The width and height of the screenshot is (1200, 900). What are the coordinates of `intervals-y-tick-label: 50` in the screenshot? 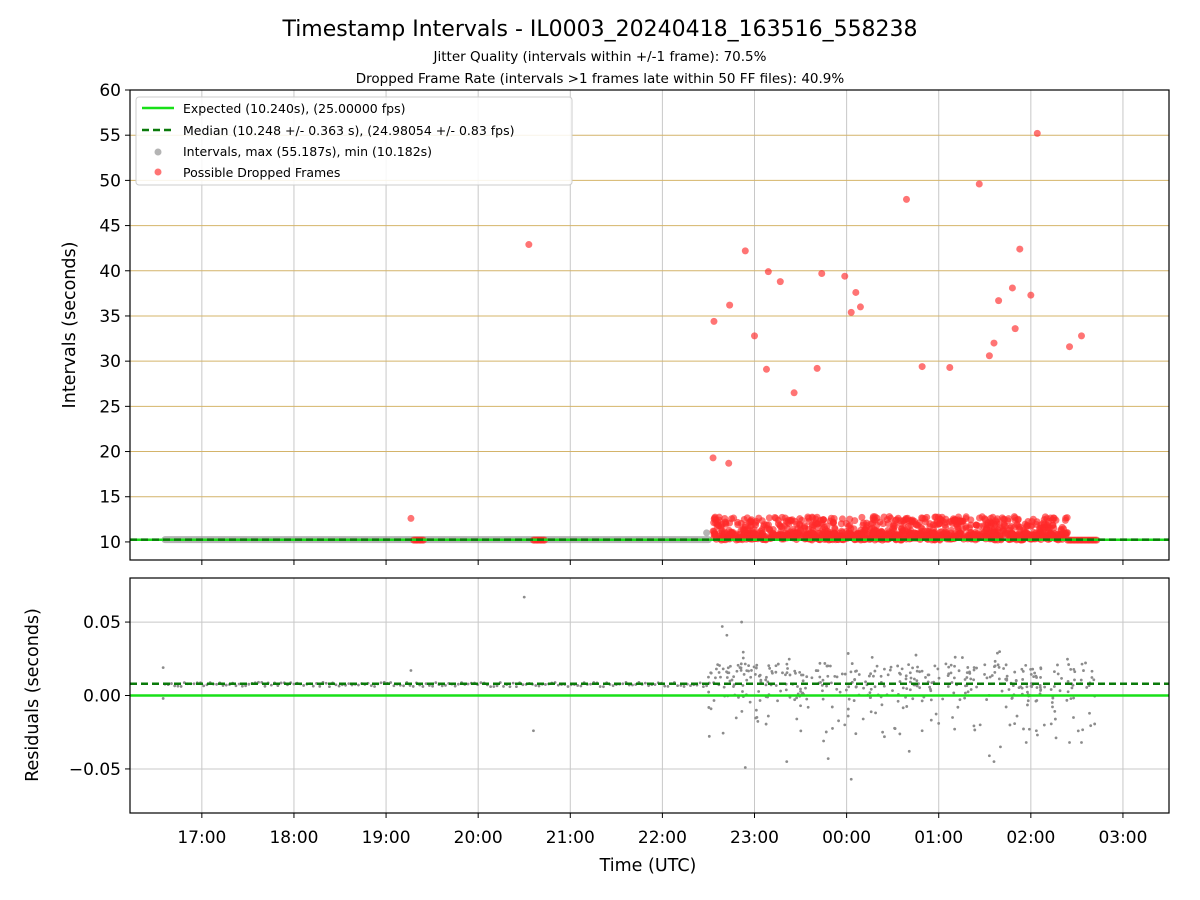 It's located at (110, 181).